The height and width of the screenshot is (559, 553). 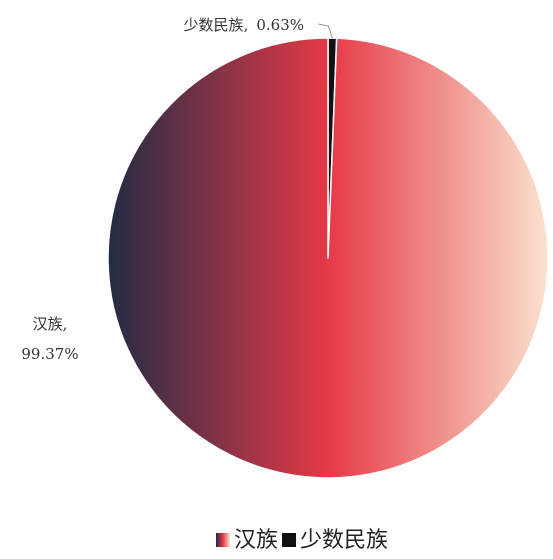 What do you see at coordinates (280, 25) in the screenshot?
I see `label-value: 0.63%` at bounding box center [280, 25].